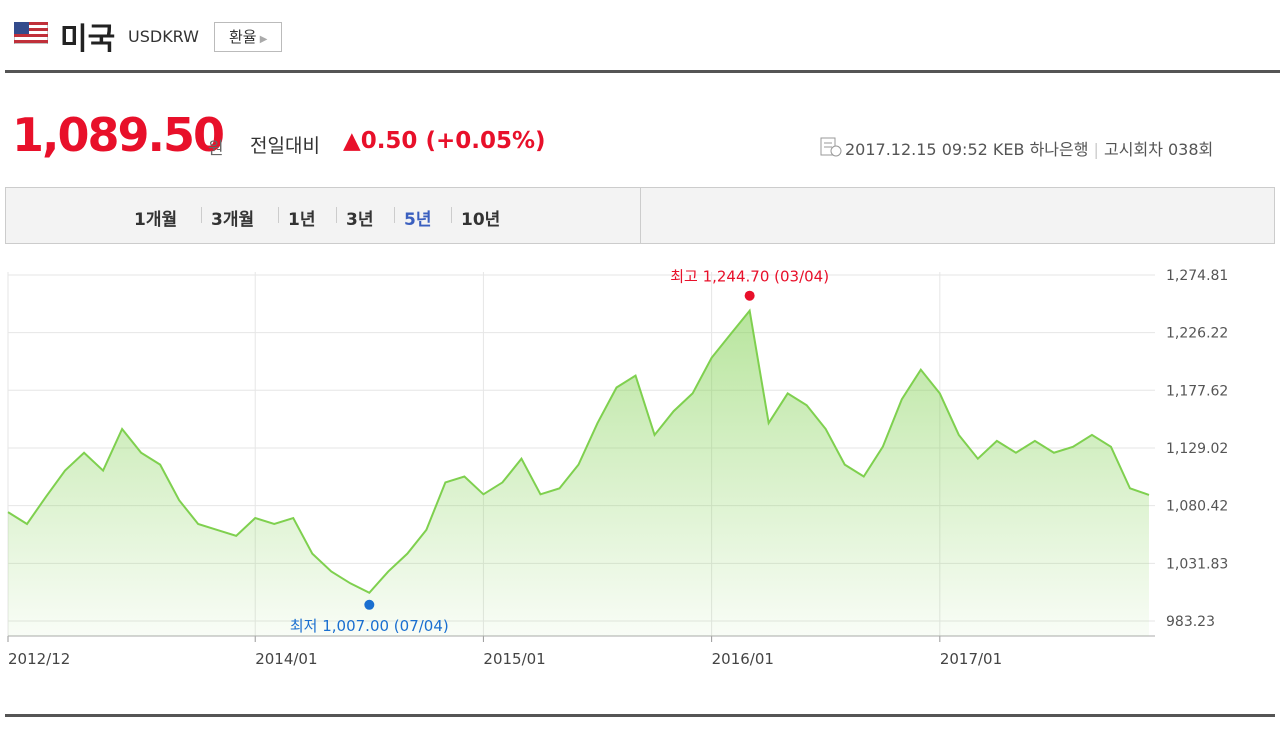 This screenshot has height=736, width=1280. What do you see at coordinates (39, 659) in the screenshot?
I see `x-tick-label: 2012/12` at bounding box center [39, 659].